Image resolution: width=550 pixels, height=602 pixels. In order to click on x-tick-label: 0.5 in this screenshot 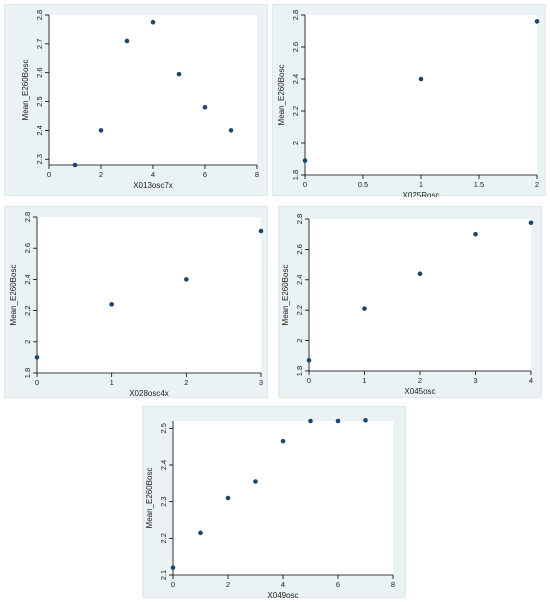, I will do `click(363, 184)`.